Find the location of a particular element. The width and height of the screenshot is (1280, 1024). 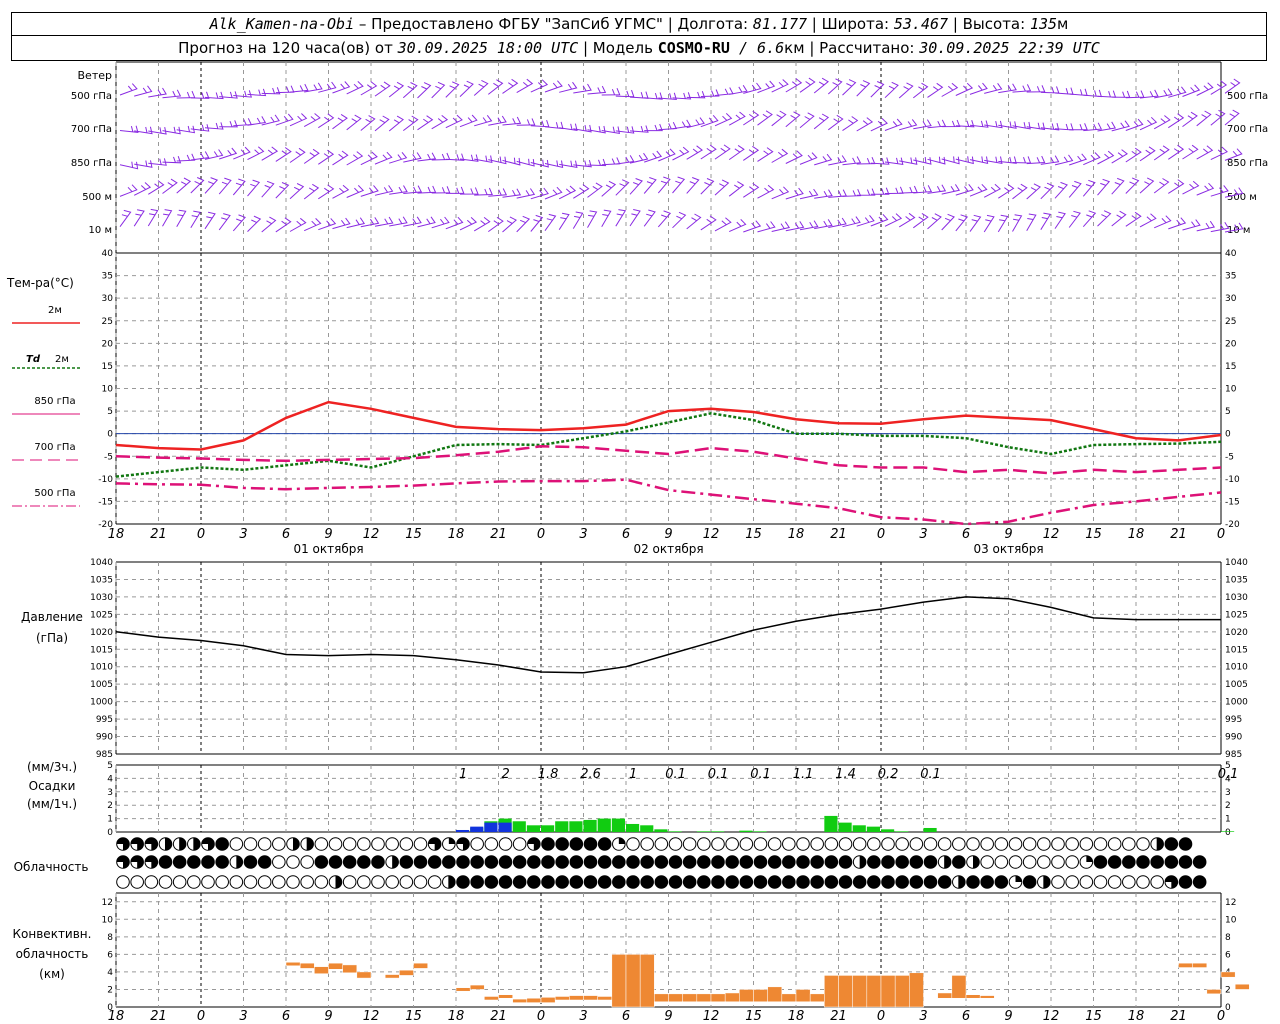

bottom-axis-hour-tick: 18 is located at coordinates (456, 1016).